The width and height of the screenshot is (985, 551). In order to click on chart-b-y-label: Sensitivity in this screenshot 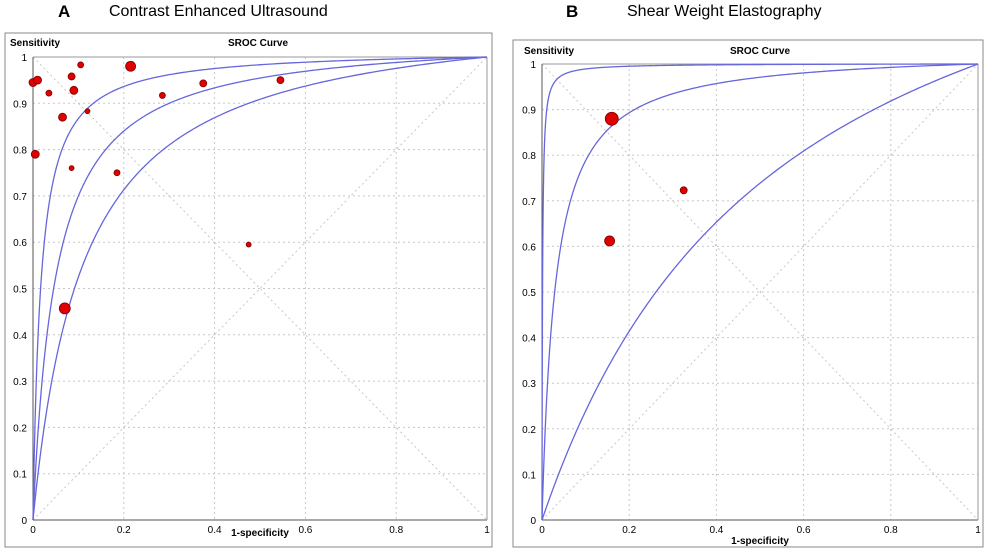, I will do `click(549, 51)`.